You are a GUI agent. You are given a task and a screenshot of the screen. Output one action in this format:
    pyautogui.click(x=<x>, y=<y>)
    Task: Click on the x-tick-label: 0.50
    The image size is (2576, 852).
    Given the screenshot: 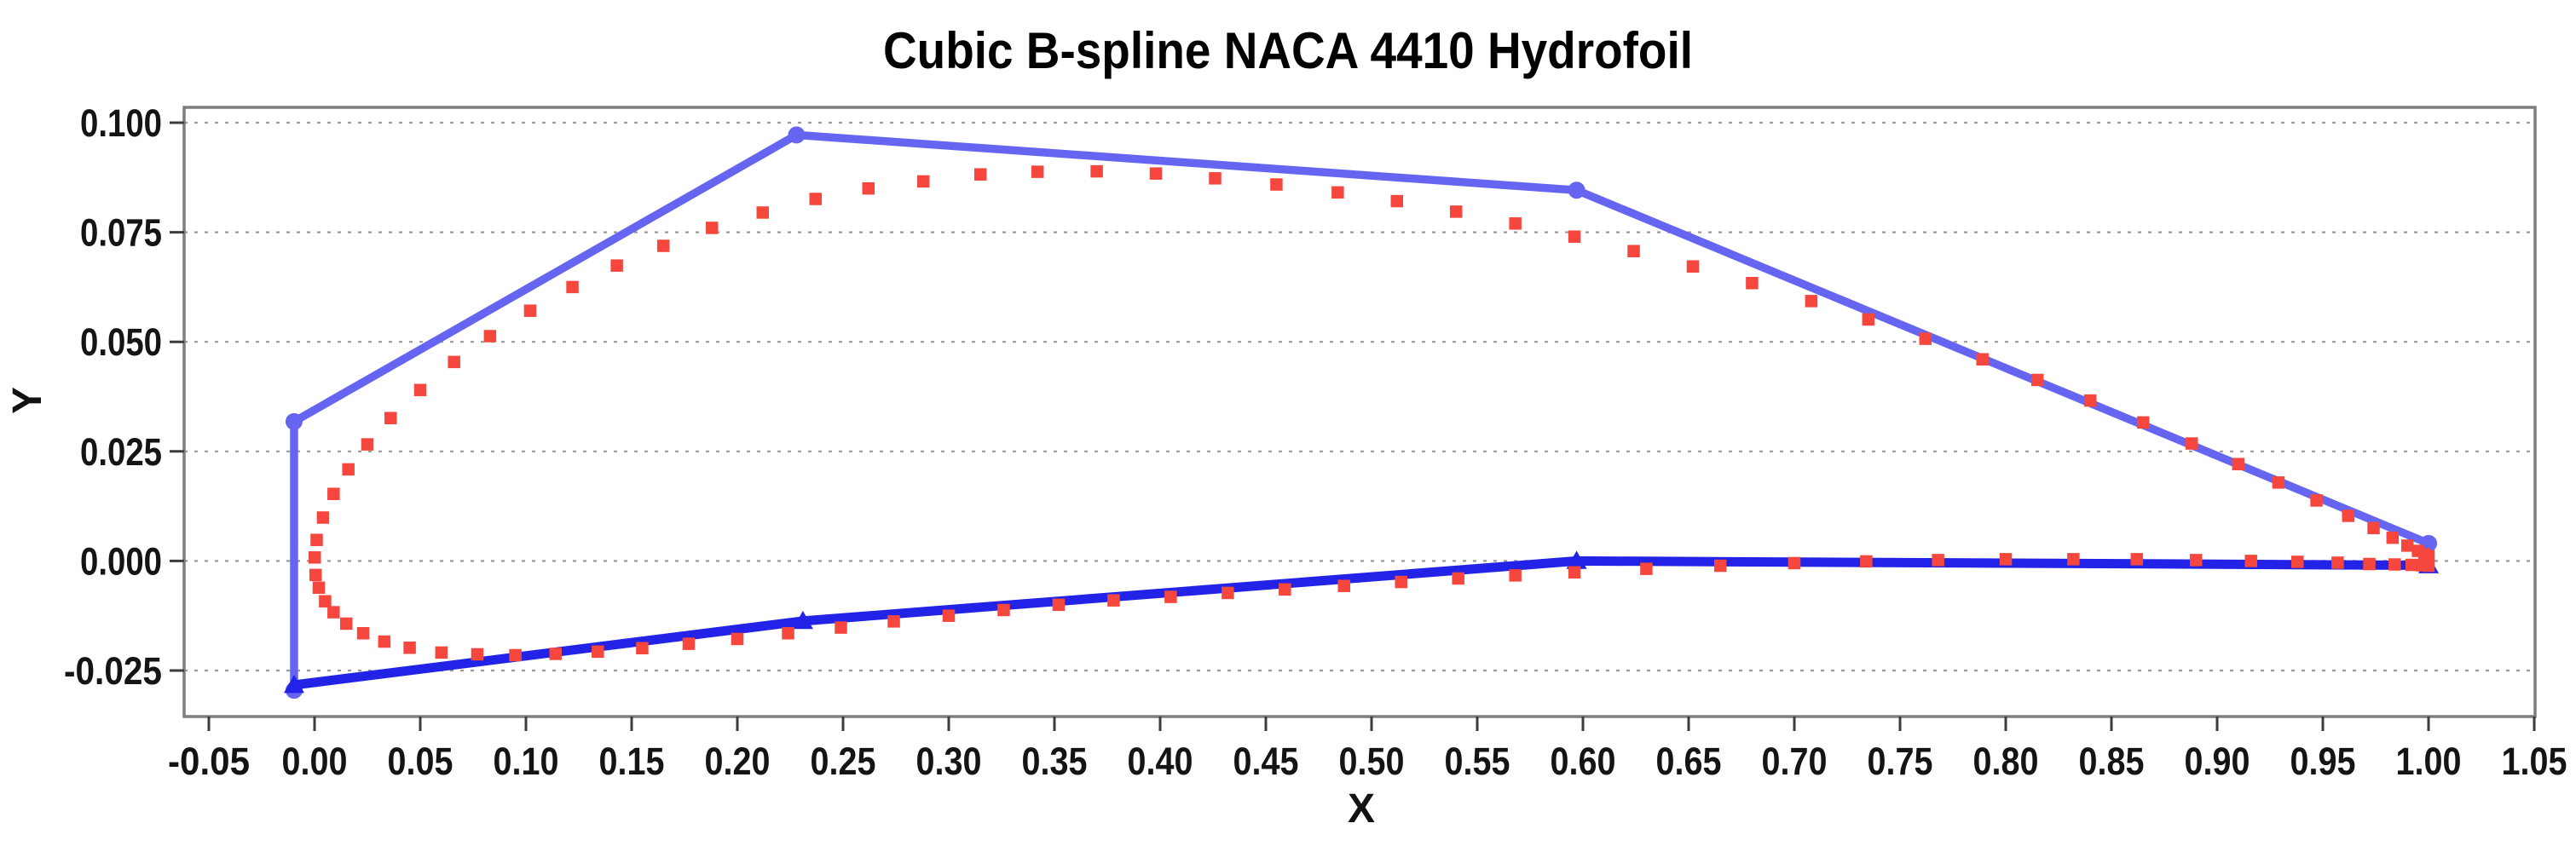 What is the action you would take?
    pyautogui.click(x=1372, y=762)
    